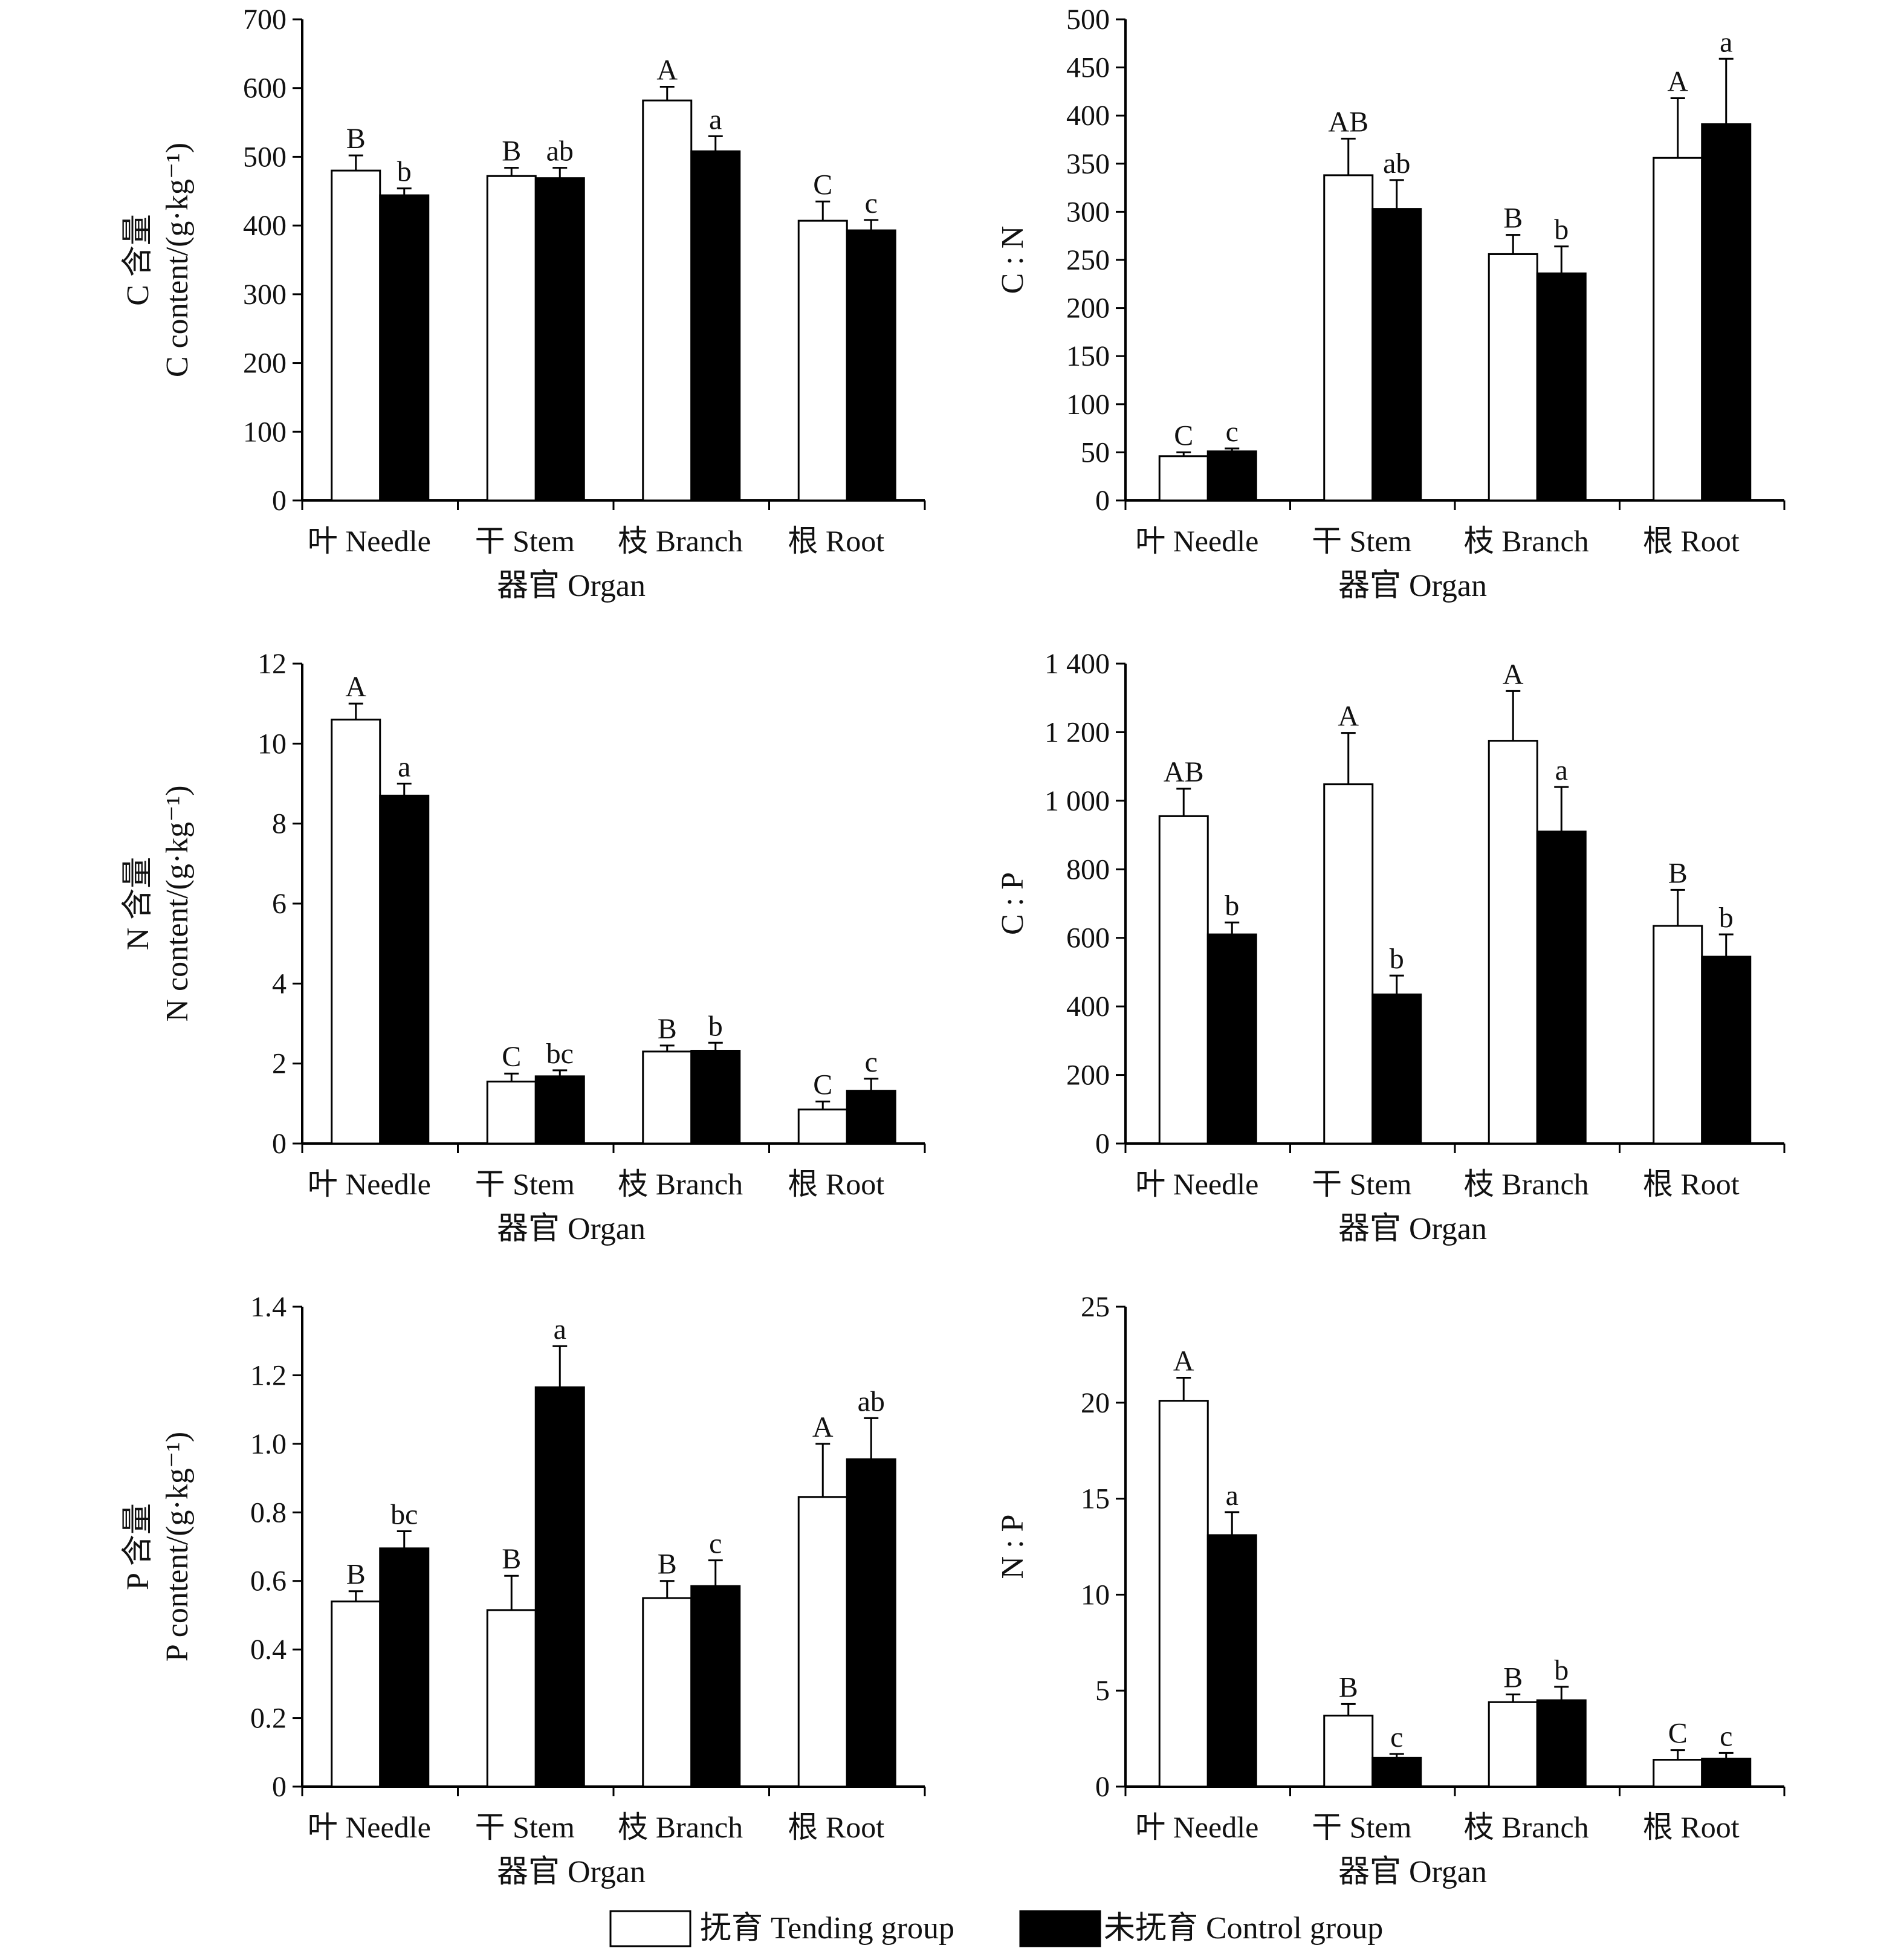 The image size is (1904, 1951). Describe the element at coordinates (560, 1054) in the screenshot. I see `significance-letter: bc` at that location.